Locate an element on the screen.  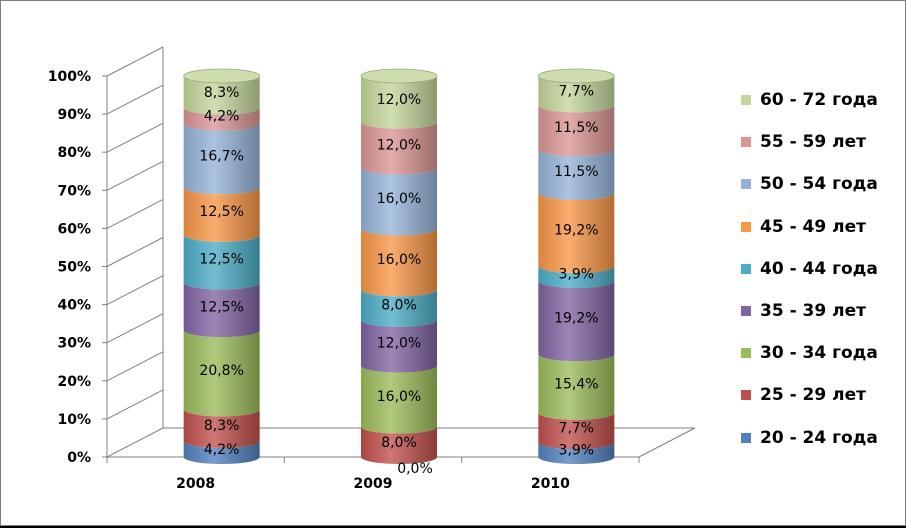
data-label: 16,7% is located at coordinates (221, 156).